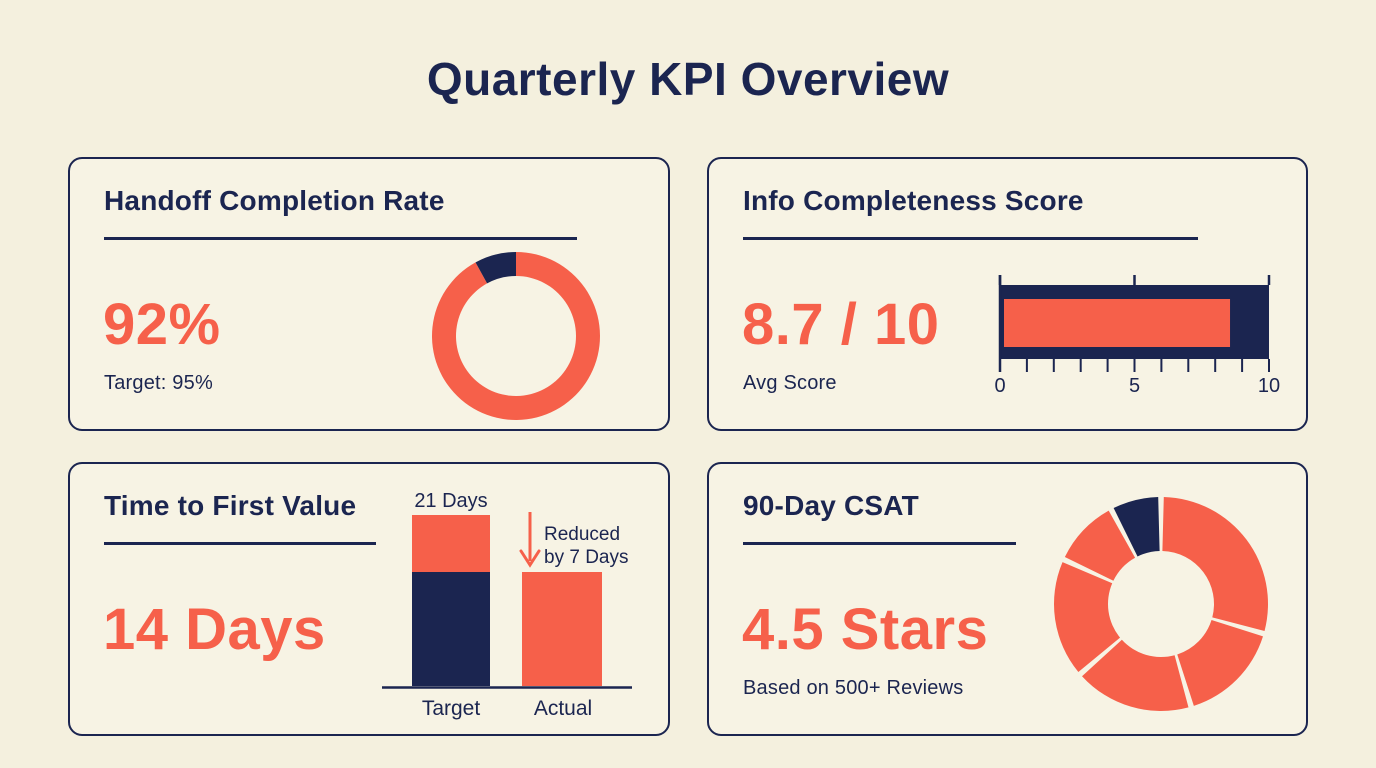 This screenshot has height=768, width=1376. Describe the element at coordinates (841, 324) in the screenshot. I see `metric-info-score: 8.7 / 10` at that location.